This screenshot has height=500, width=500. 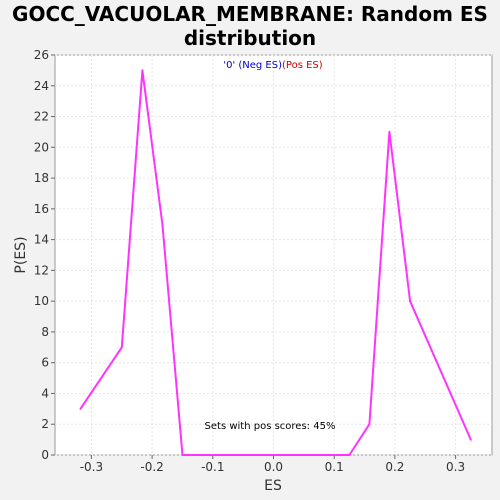 I want to click on y-tick-label: 16, so click(x=41, y=209).